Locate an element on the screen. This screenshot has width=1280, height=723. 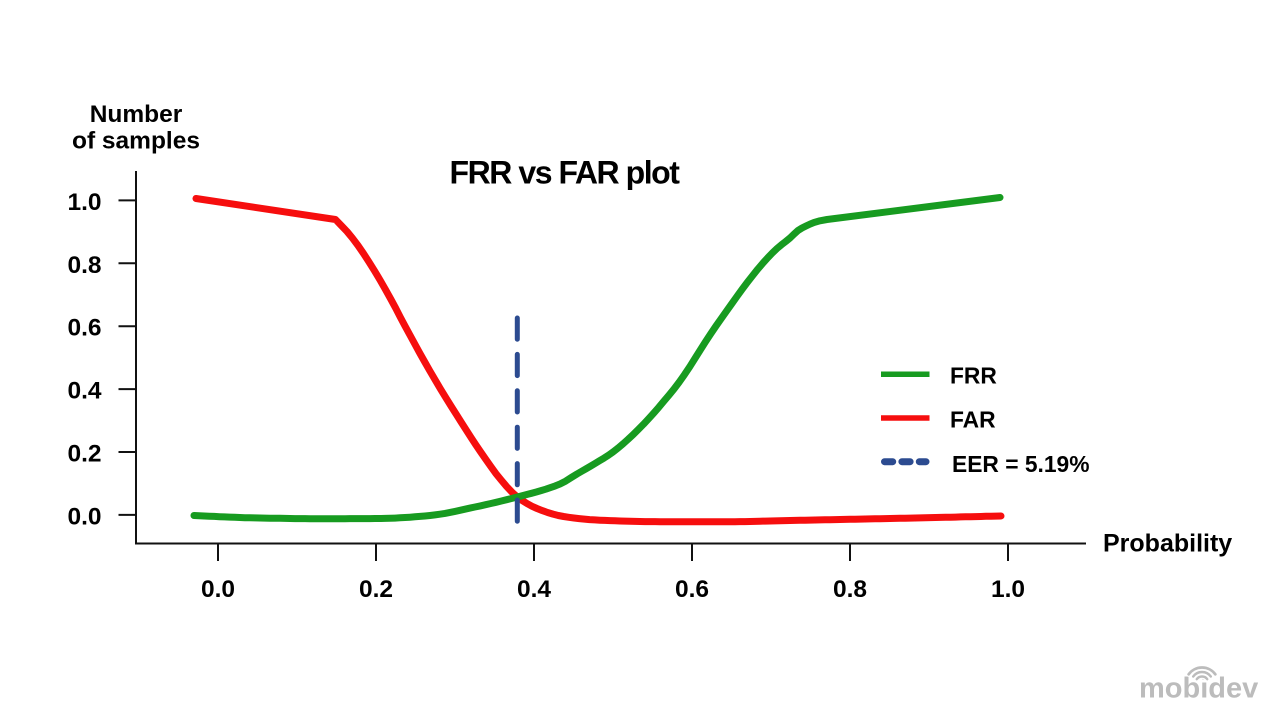
svg-text: FRR is located at coordinates (973, 376).